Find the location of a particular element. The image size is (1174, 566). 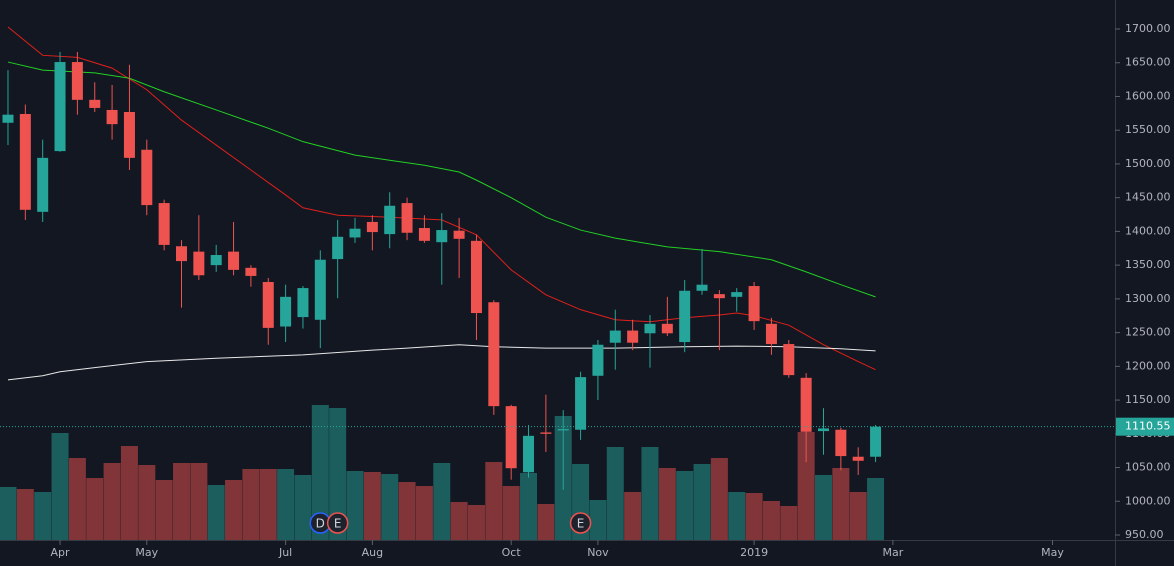

x-tick-label: Oct is located at coordinates (512, 552).